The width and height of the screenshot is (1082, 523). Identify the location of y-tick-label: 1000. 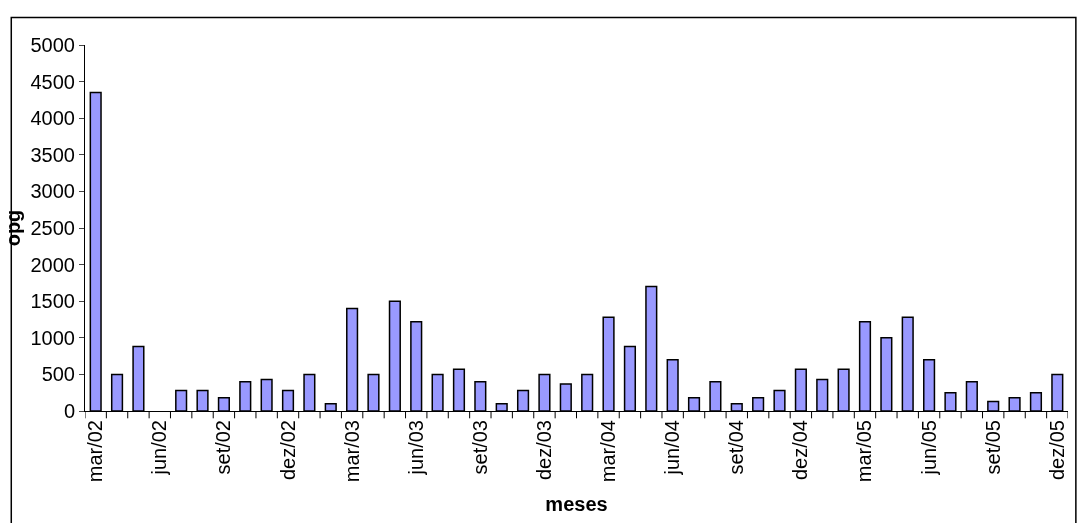
(52, 337).